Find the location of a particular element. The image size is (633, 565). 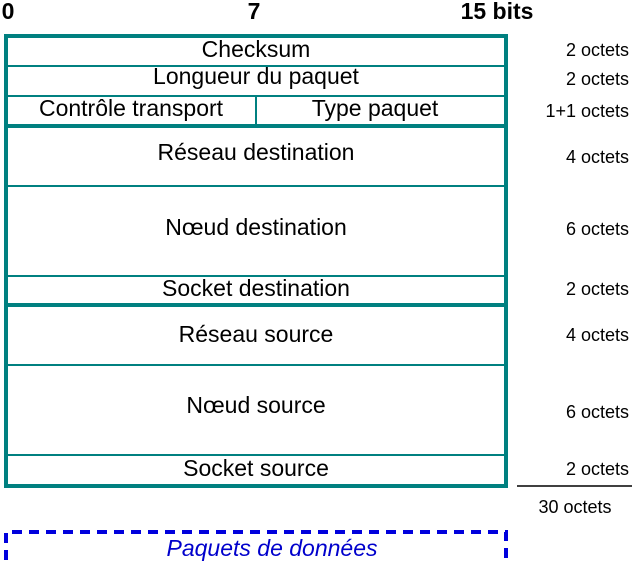

field-label: Contrôle transport is located at coordinates (131, 108).